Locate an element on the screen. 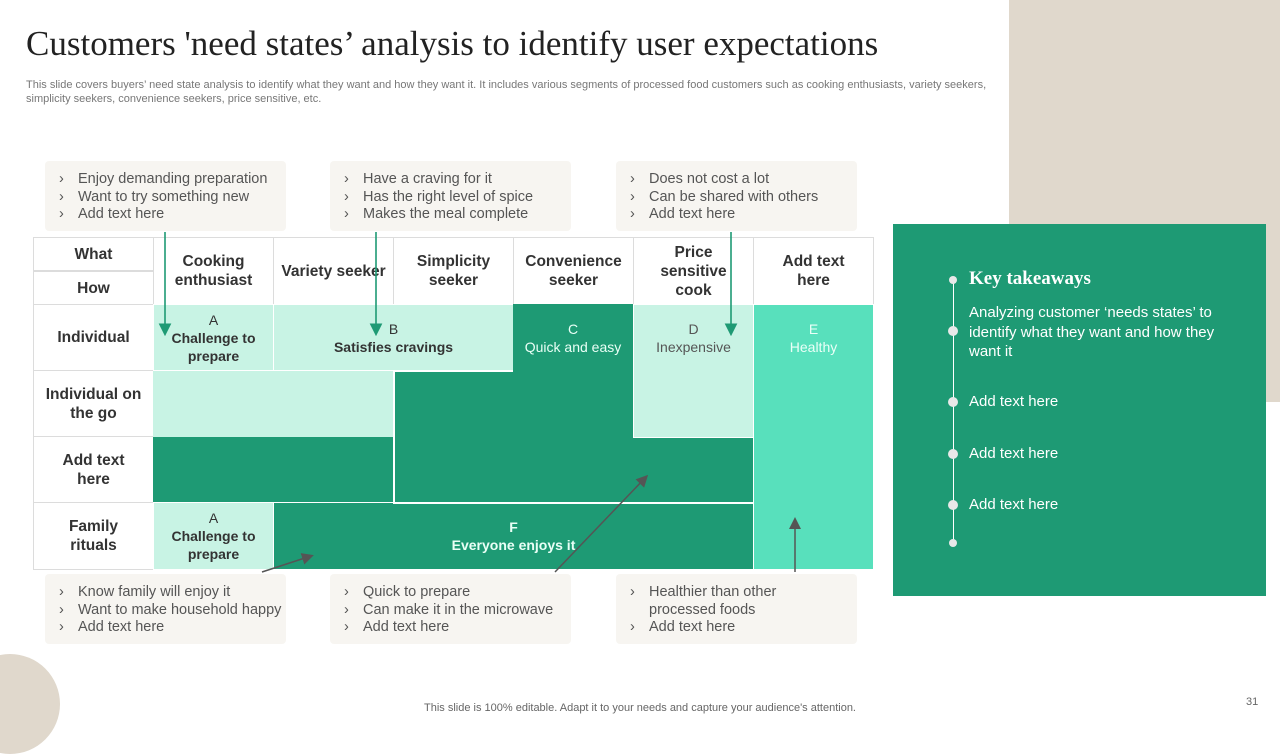 Image resolution: width=1280 pixels, height=754 pixels. column-header-add-text: Add text here is located at coordinates (813, 271).